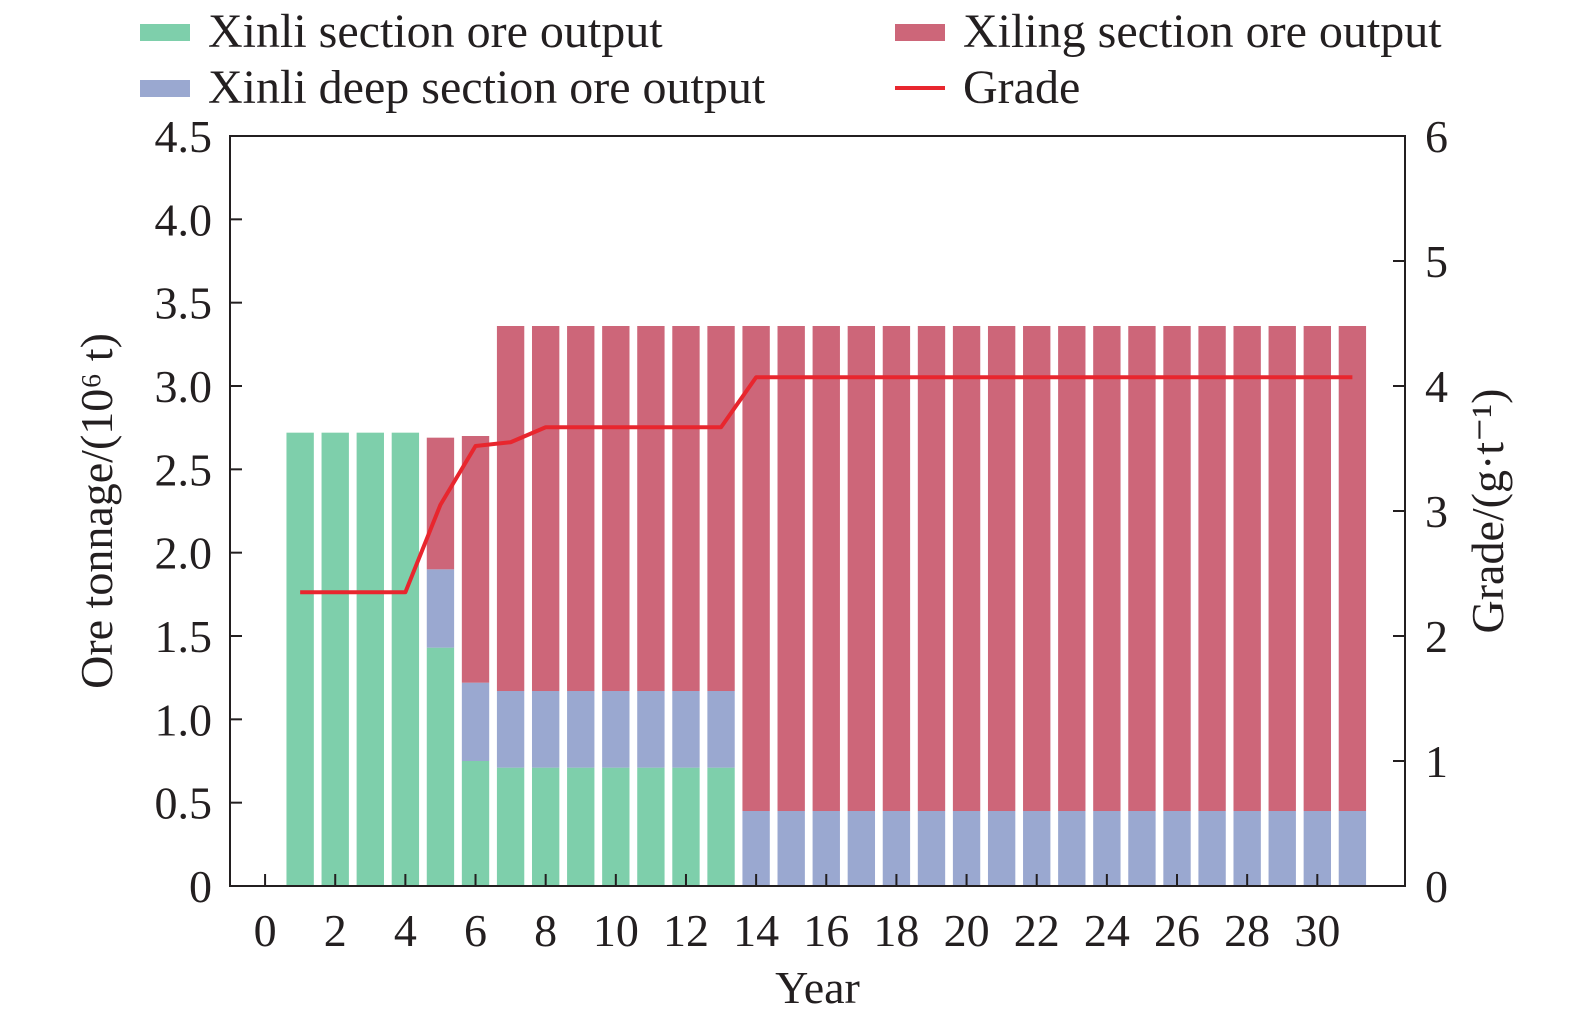 The height and width of the screenshot is (1025, 1575). I want to click on y-axis-label: Ore tonnage/(10⁶ t), so click(96, 511).